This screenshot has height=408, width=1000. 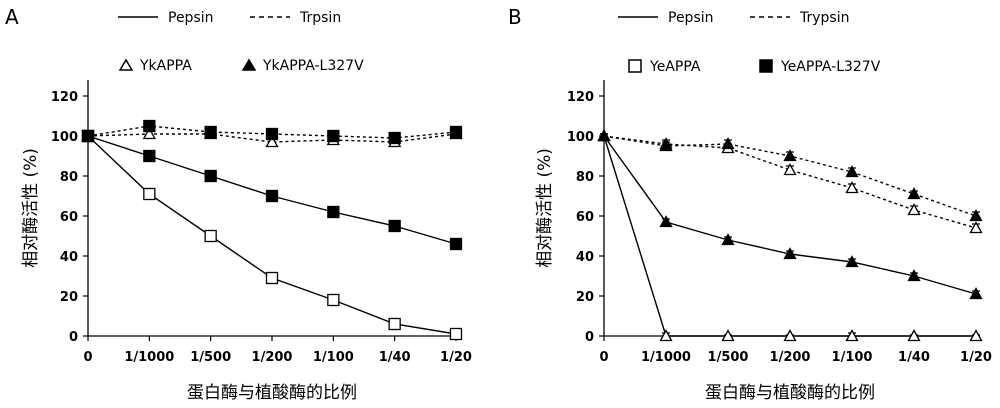 What do you see at coordinates (126, 64) in the screenshot?
I see `legend-a-open-triangle-icon` at bounding box center [126, 64].